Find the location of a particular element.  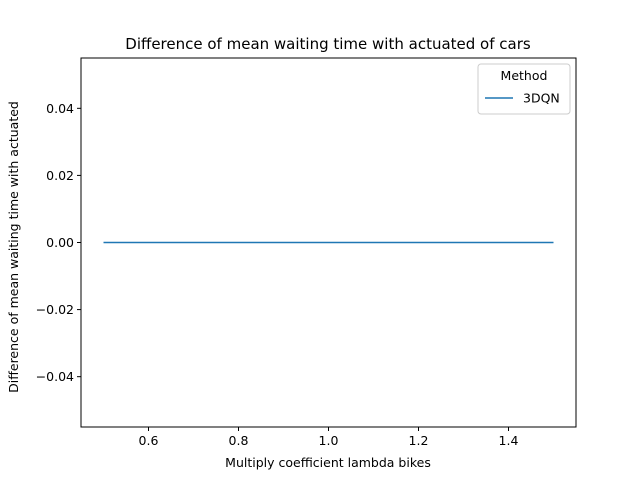

legend-entry-label: 3DQN is located at coordinates (541, 98).